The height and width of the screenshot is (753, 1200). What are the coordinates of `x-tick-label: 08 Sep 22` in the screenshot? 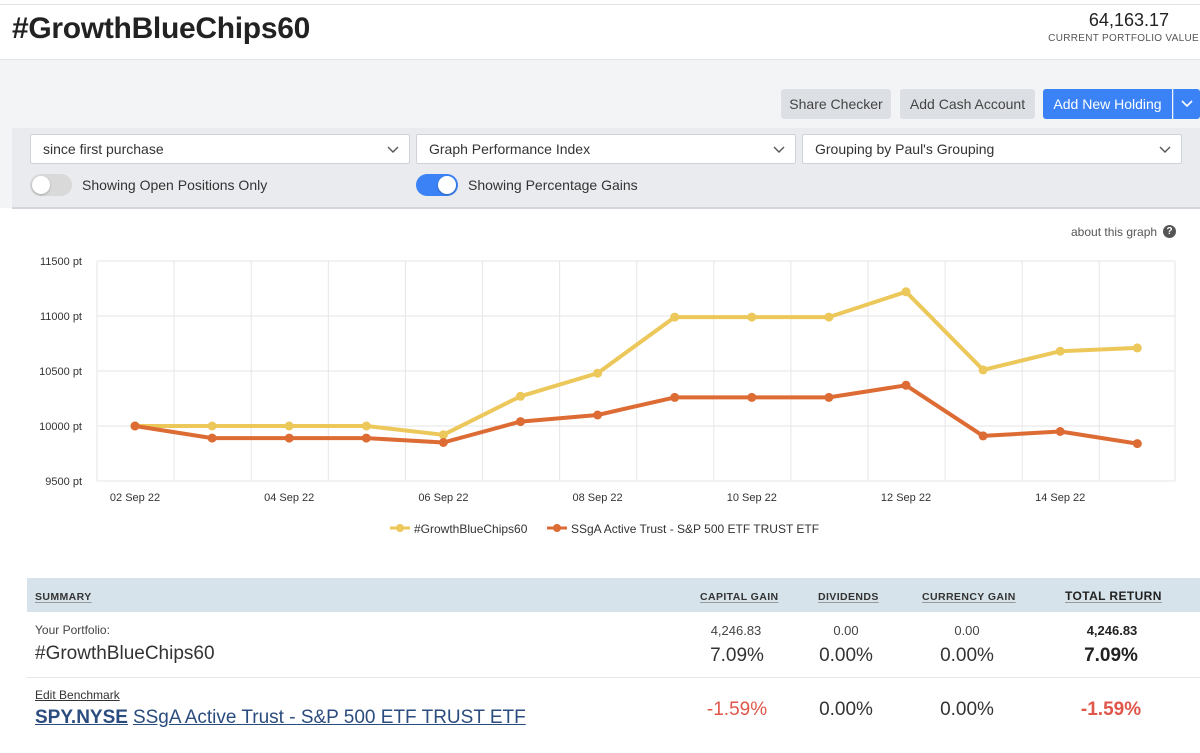 It's located at (598, 498).